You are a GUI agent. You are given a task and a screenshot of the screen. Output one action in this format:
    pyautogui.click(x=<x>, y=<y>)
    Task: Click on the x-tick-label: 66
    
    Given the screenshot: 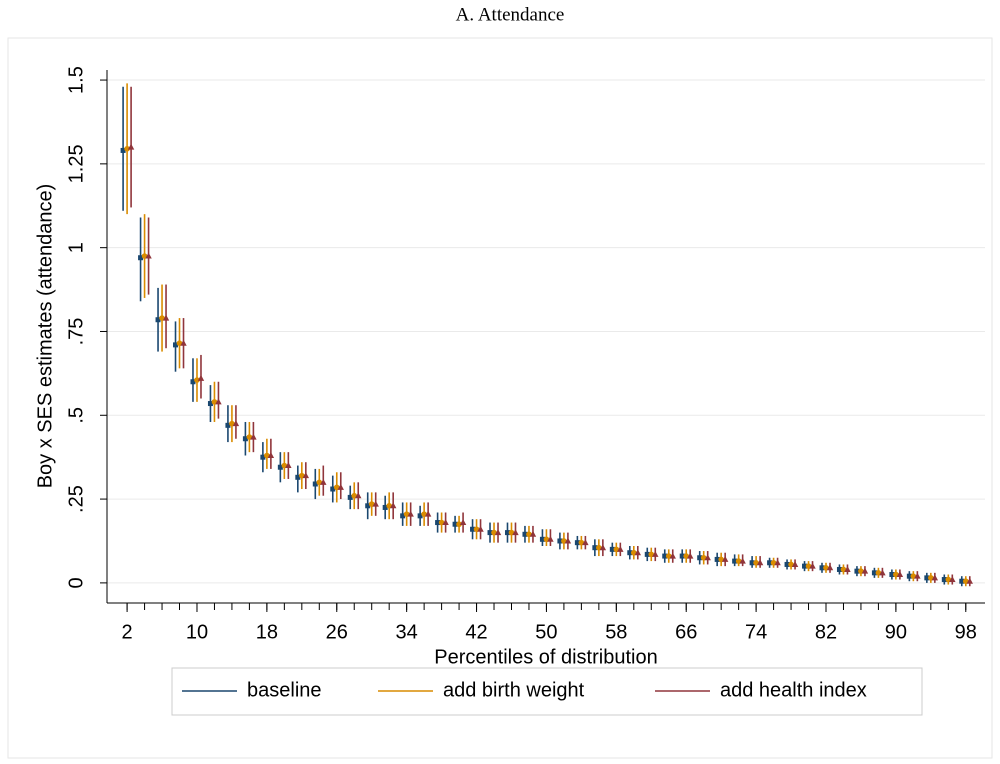 What is the action you would take?
    pyautogui.click(x=686, y=632)
    